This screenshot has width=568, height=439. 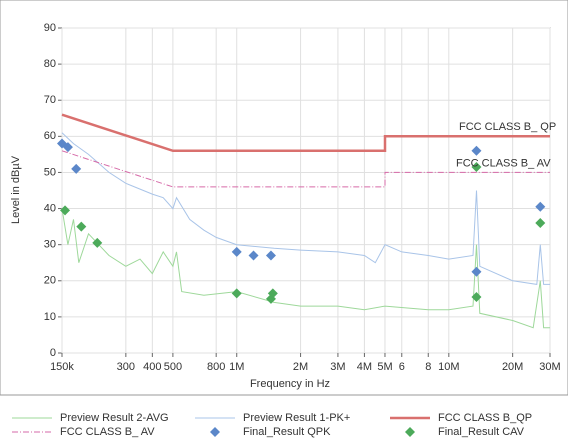 I want to click on y-axis-label: Level in dBµV, so click(x=16, y=189).